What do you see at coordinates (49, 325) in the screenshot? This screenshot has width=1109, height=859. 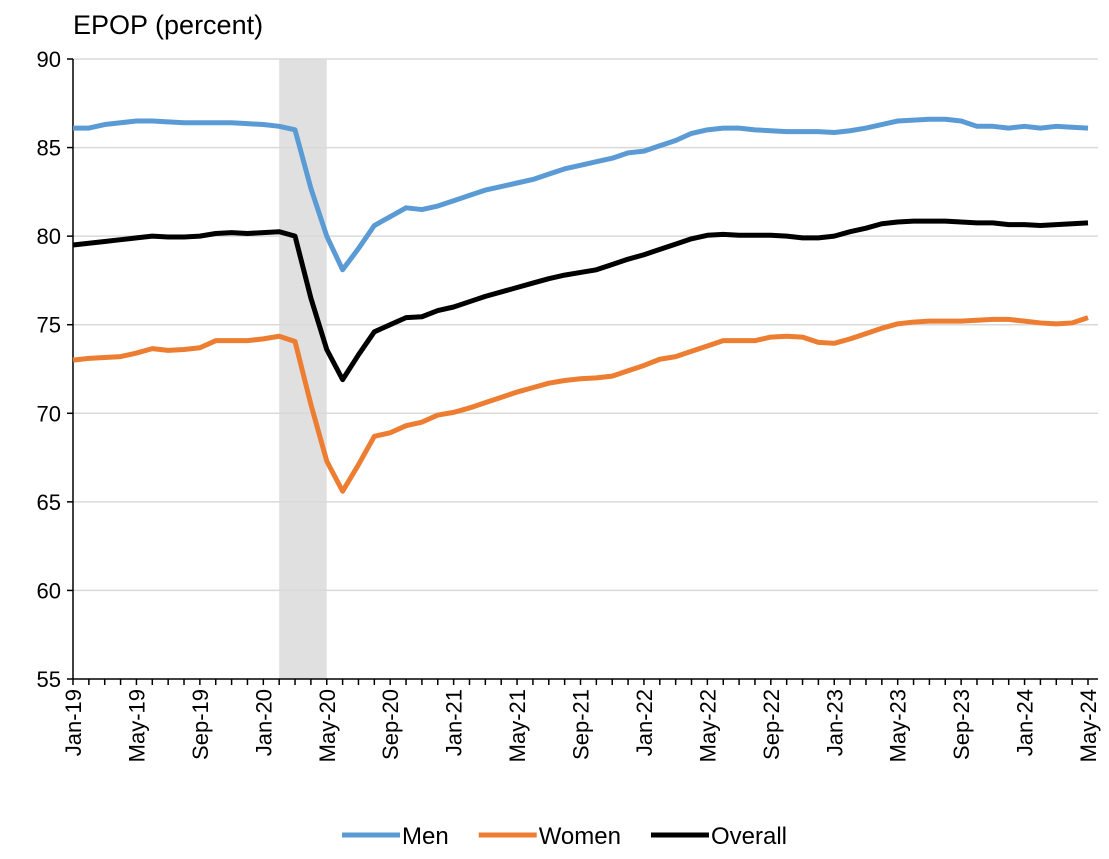 I see `y-tick-label: 75` at bounding box center [49, 325].